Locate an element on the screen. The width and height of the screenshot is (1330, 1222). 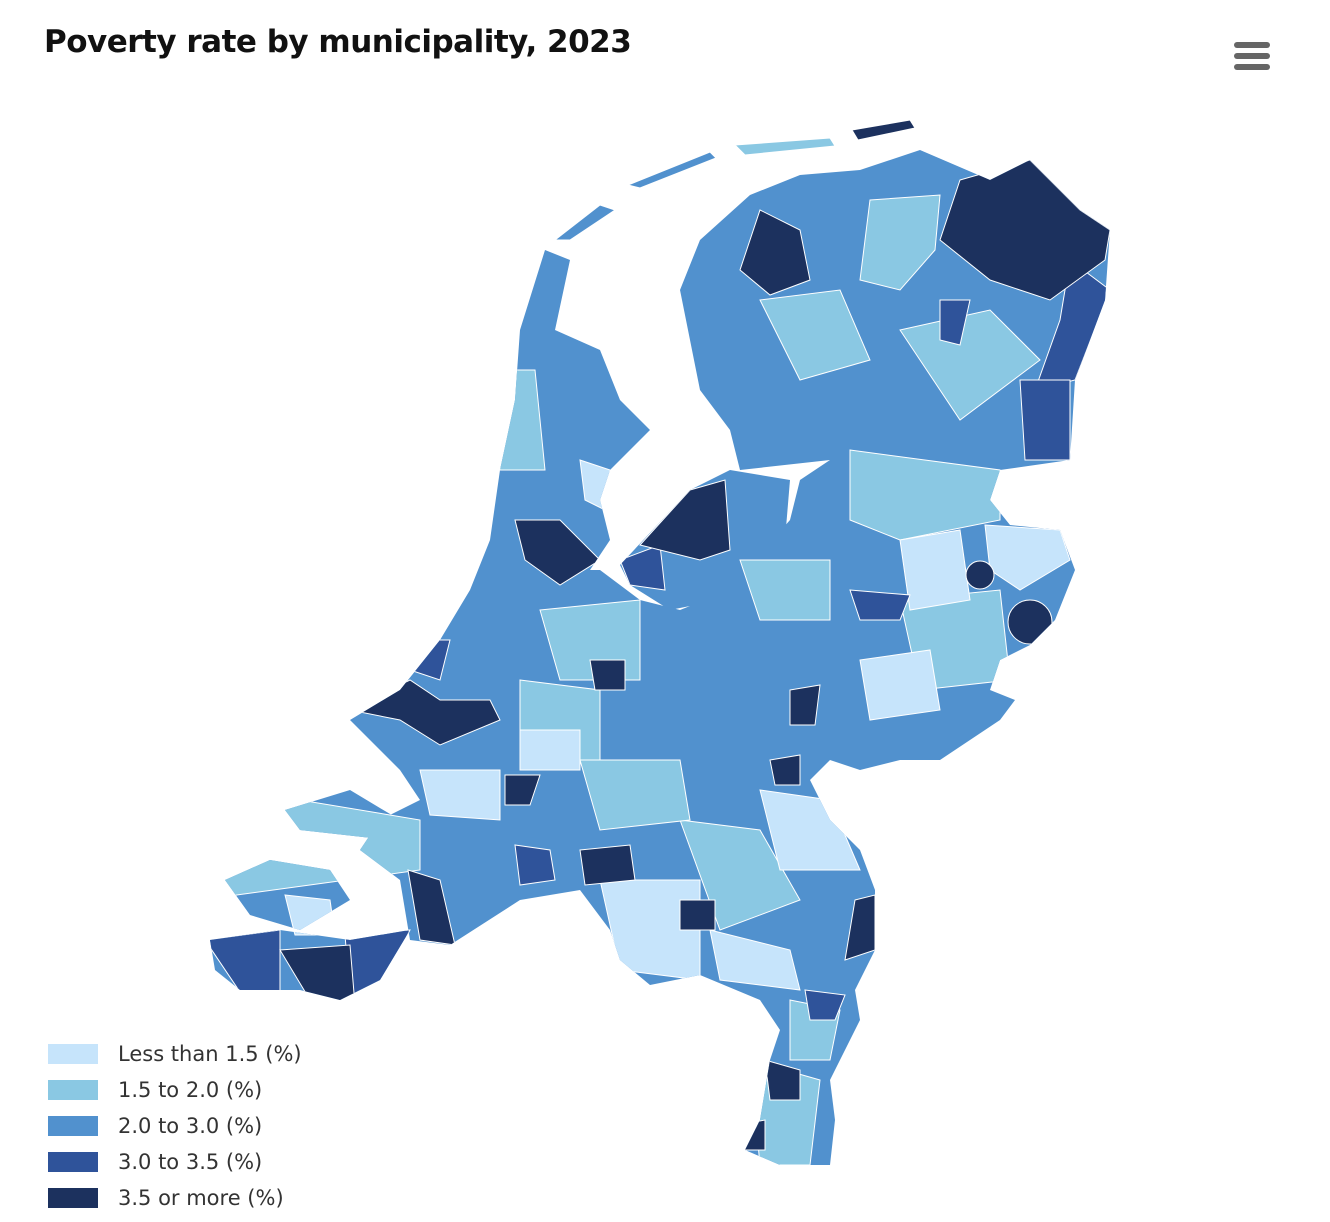
legend-item: 1.5 to 2.0 (%) is located at coordinates (175, 1090).